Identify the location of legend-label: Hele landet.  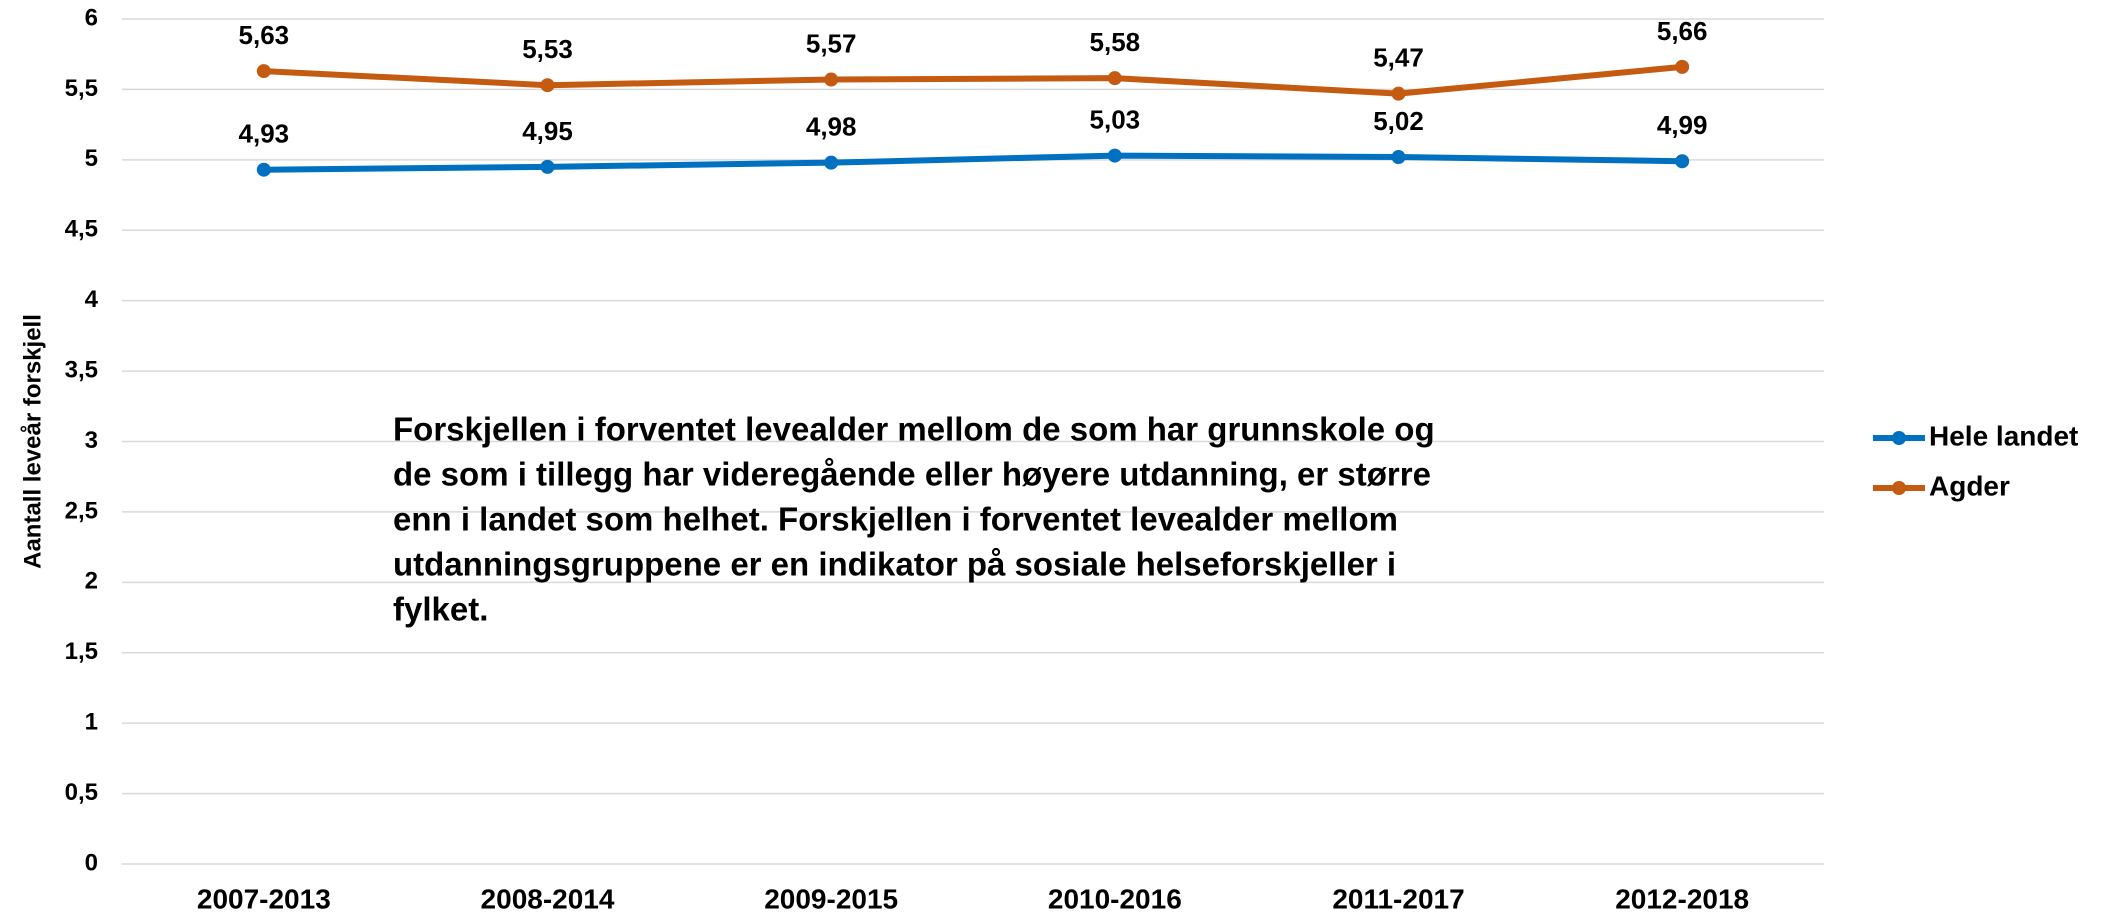
(2003, 435).